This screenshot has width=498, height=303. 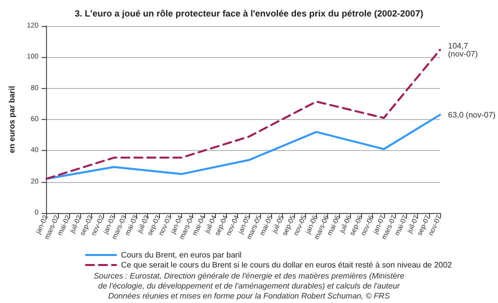 I want to click on legend-label: Cours du Brent, en euros par baril, so click(x=181, y=255).